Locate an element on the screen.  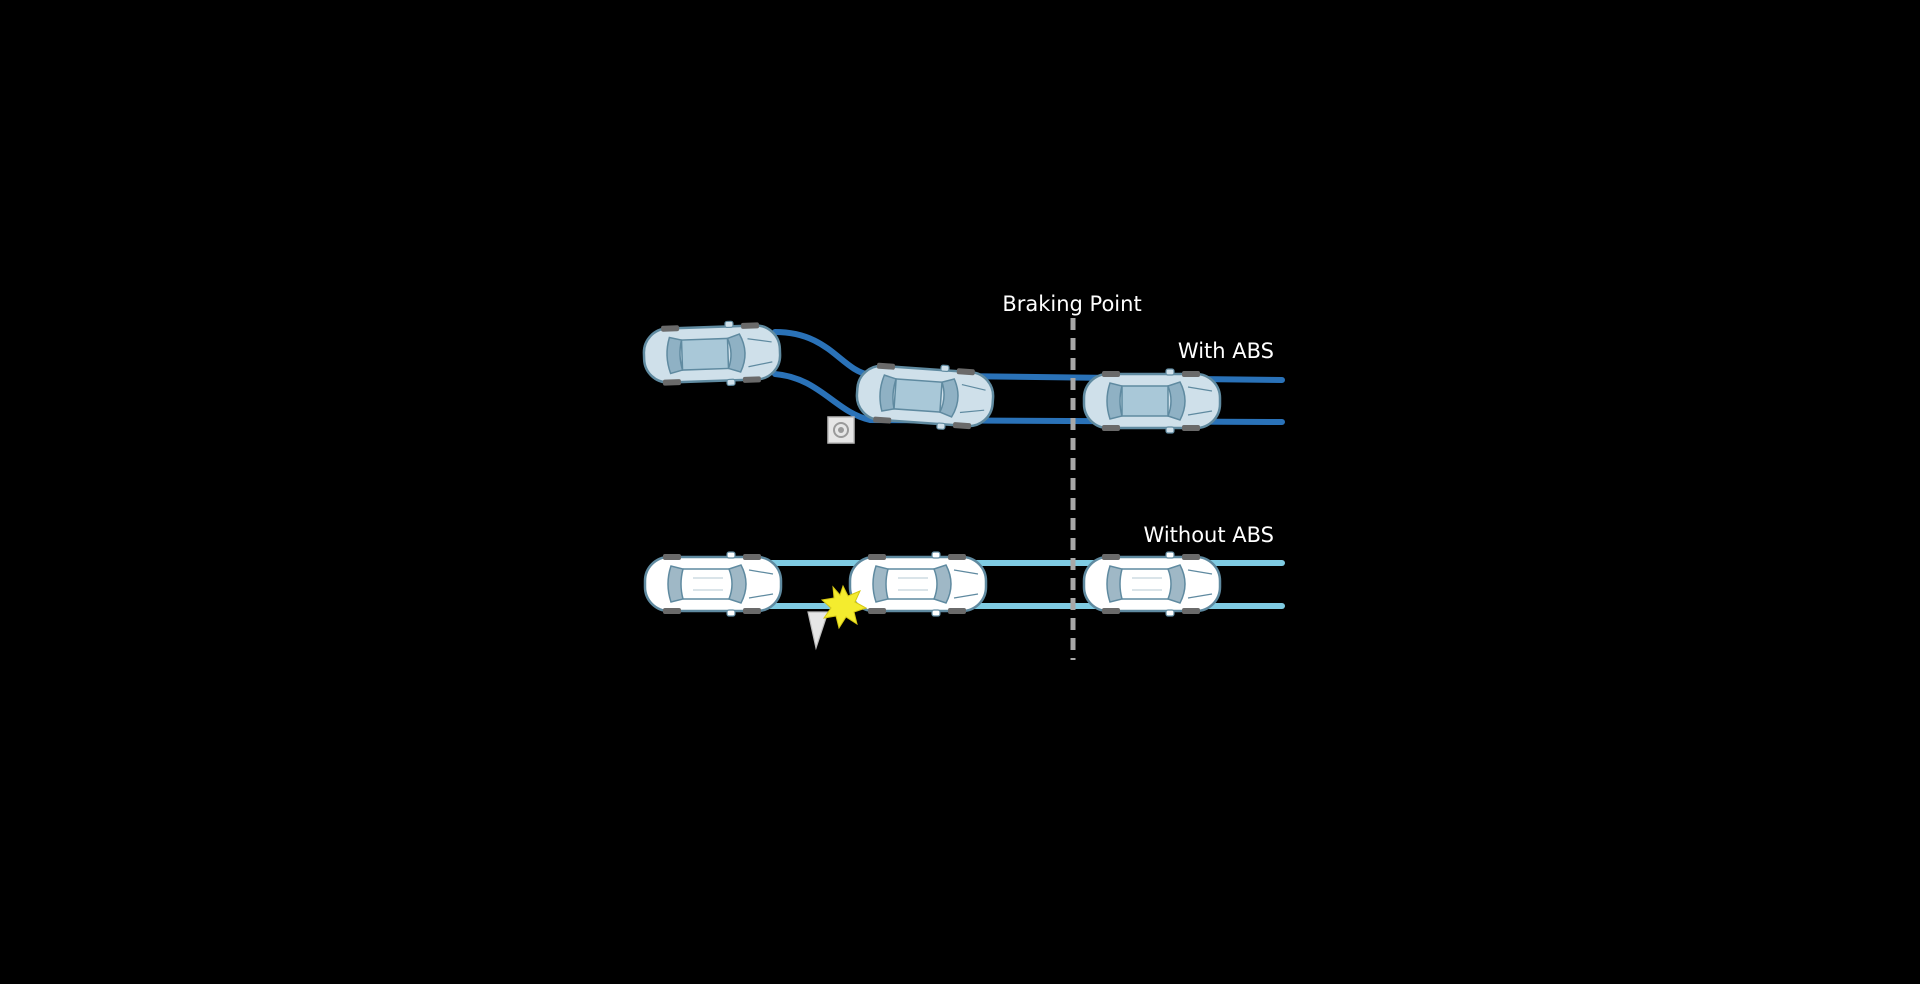
braking-point-label: Braking Point is located at coordinates (1071, 304).